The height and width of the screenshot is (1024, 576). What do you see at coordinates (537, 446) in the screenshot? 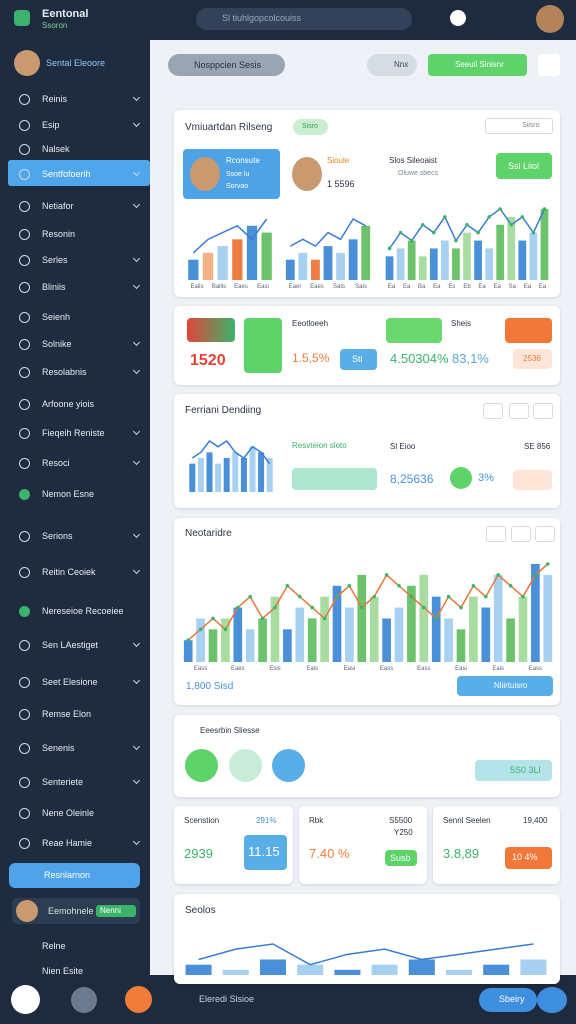
I see `label: SE 856` at bounding box center [537, 446].